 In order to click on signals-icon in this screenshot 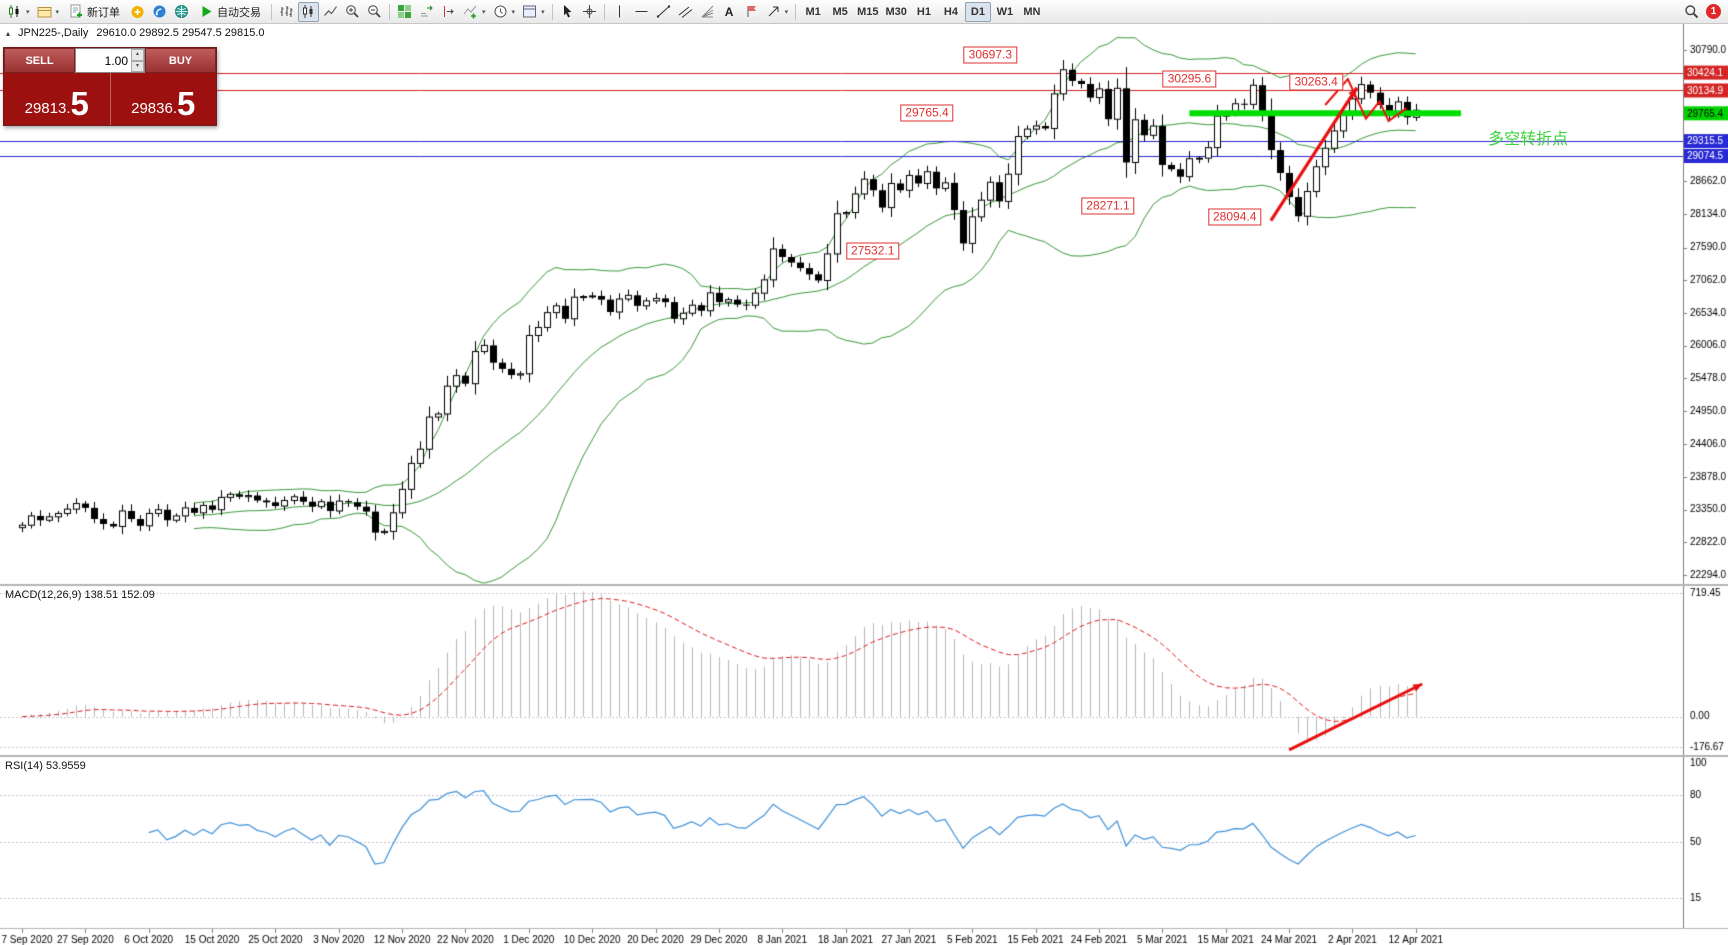, I will do `click(159, 11)`.